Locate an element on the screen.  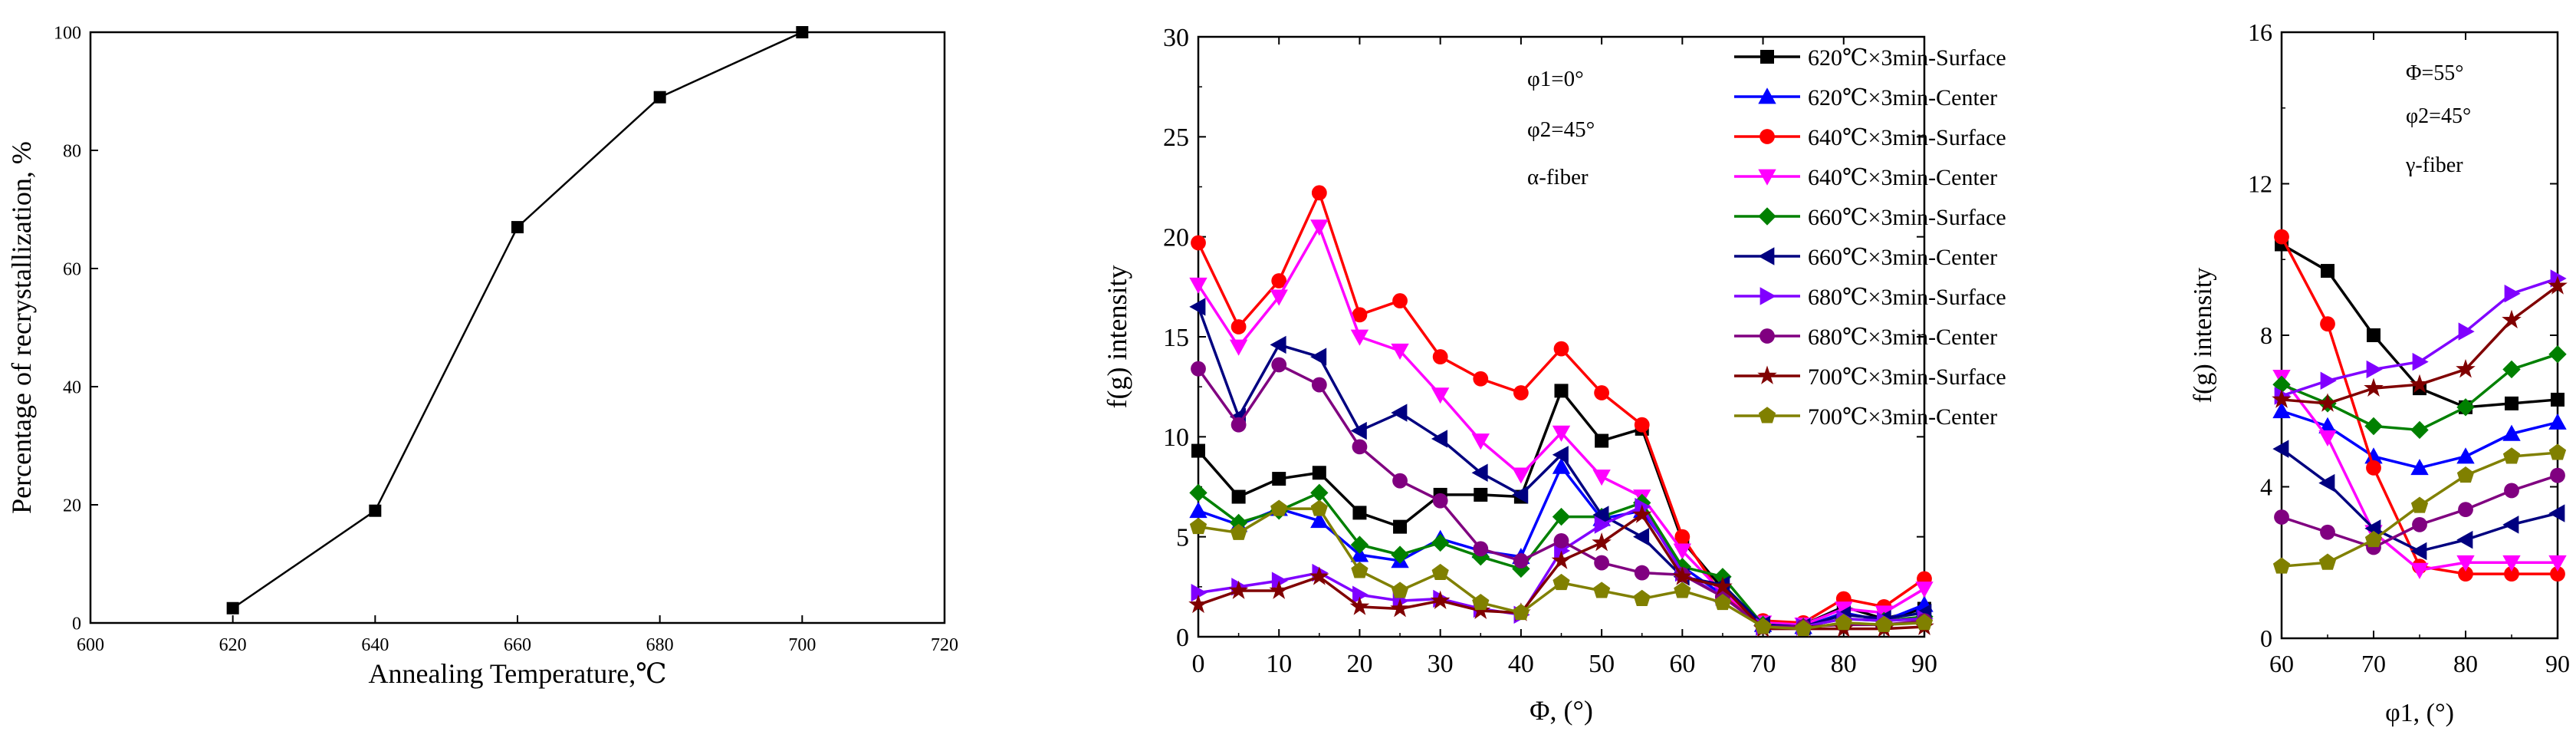
y-tick-label: 60 is located at coordinates (72, 269).